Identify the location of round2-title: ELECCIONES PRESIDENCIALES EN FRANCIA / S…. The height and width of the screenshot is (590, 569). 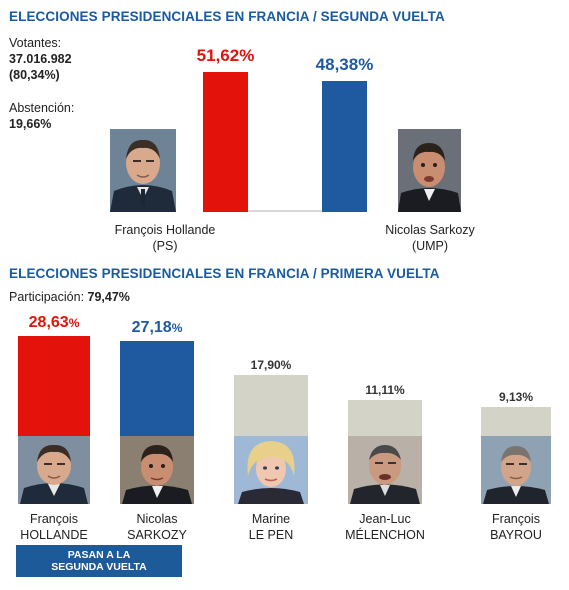
(227, 16).